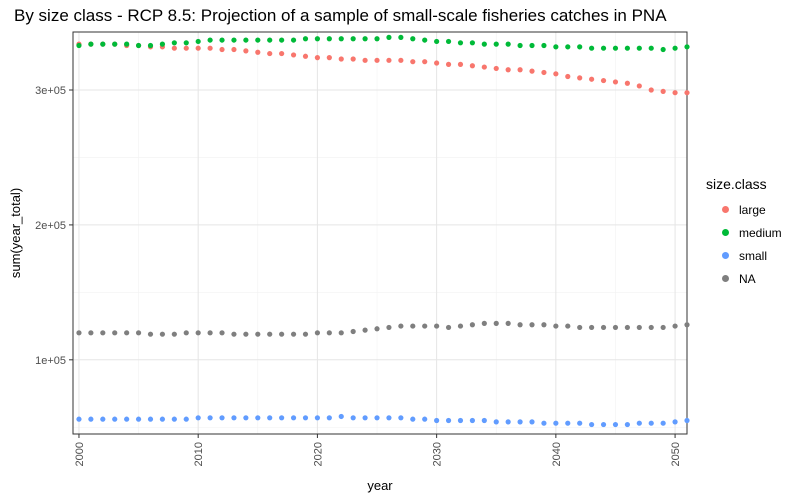  What do you see at coordinates (744, 278) in the screenshot?
I see `legend-item-na: NA` at bounding box center [744, 278].